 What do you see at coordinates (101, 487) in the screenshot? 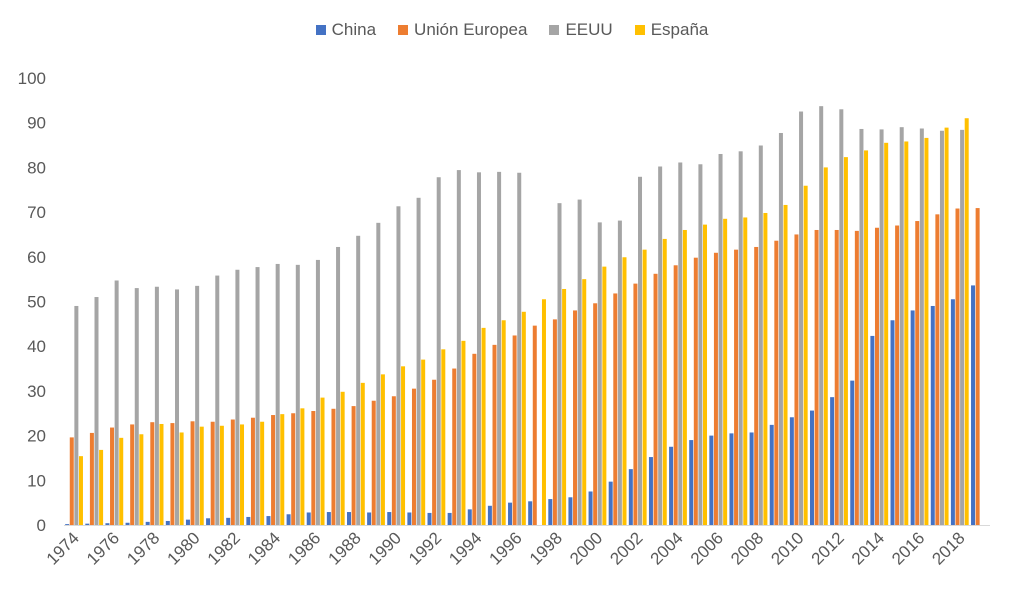
I see `bar-españa-1975` at bounding box center [101, 487].